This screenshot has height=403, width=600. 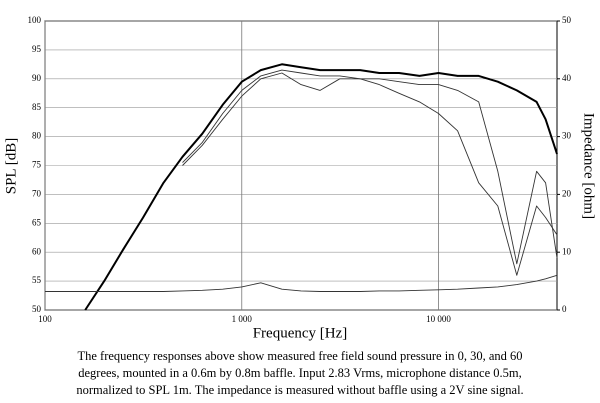 I want to click on y2-tick-label: 50, so click(x=567, y=20).